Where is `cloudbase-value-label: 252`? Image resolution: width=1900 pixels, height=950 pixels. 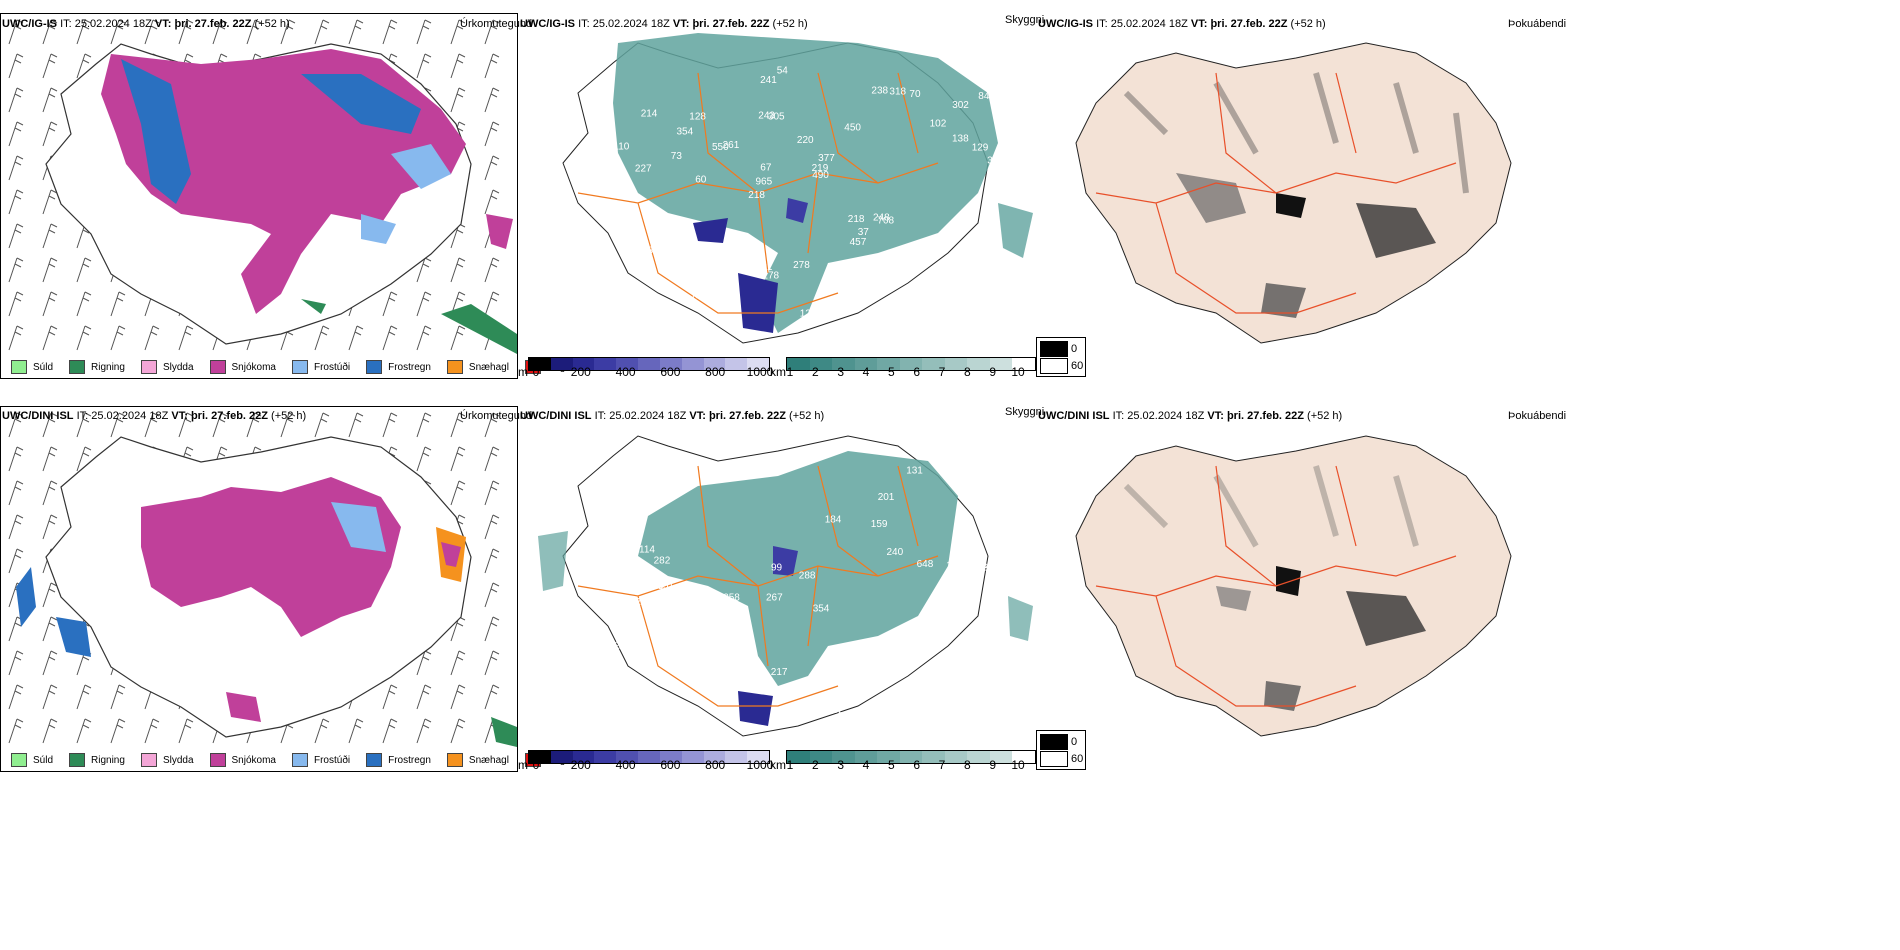 cloudbase-value-label: 252 is located at coordinates (954, 300).